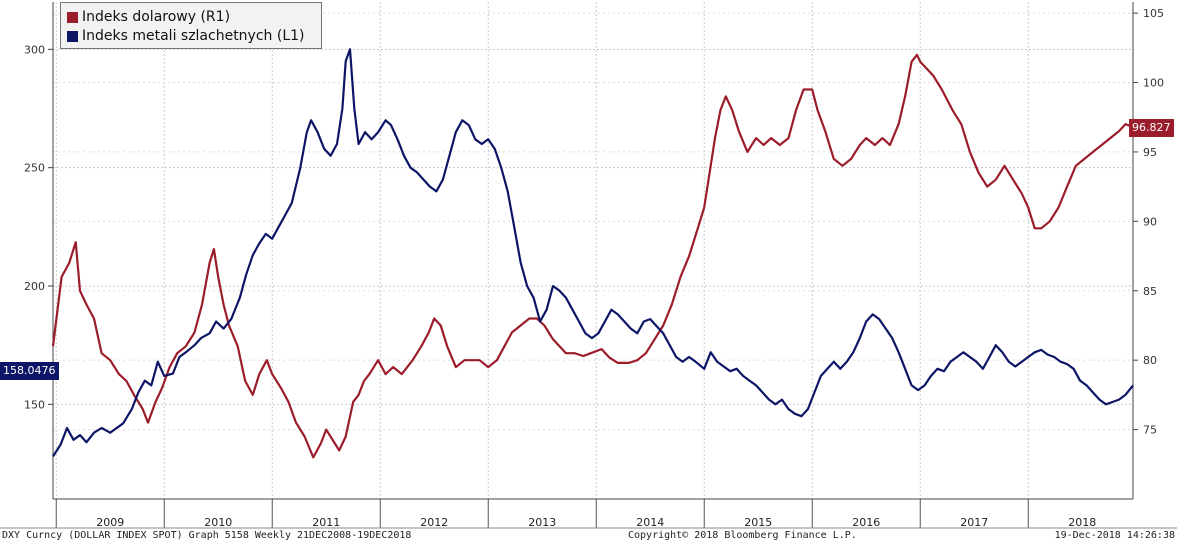 The width and height of the screenshot is (1177, 545). Describe the element at coordinates (1114, 535) in the screenshot. I see `footer-timestamp: 19-Dec-2018 14:26:38` at that location.